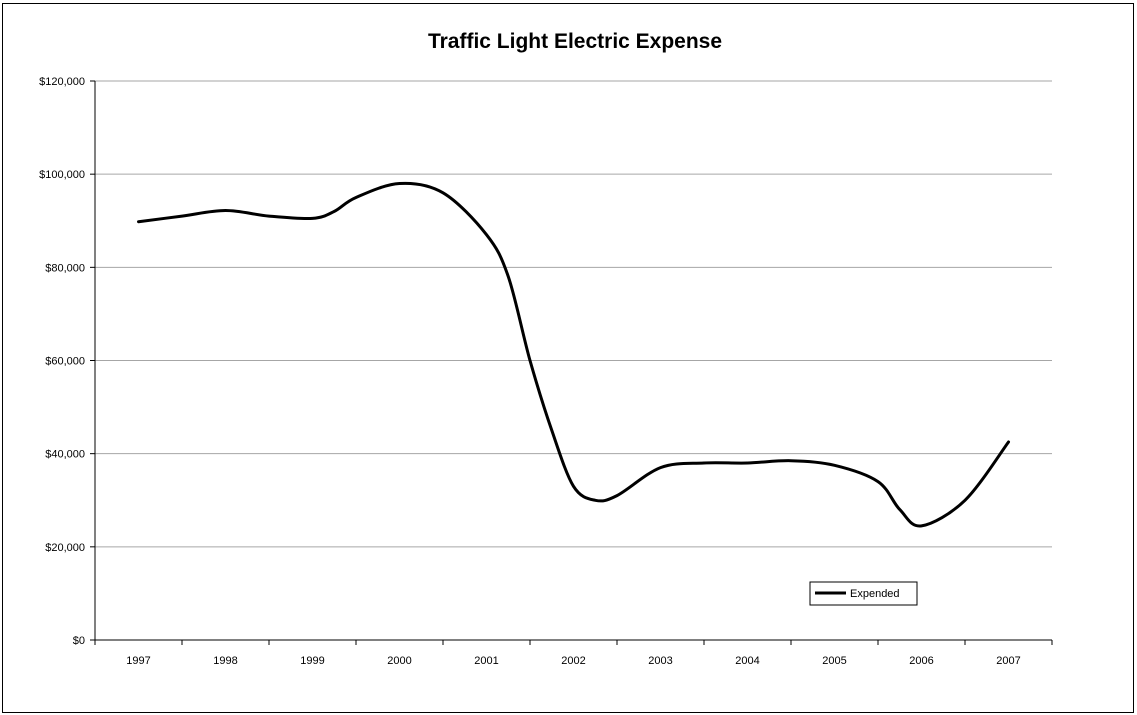 This screenshot has width=1137, height=715. Describe the element at coordinates (575, 41) in the screenshot. I see `chart-title: Traffic Light Electric Expense` at that location.